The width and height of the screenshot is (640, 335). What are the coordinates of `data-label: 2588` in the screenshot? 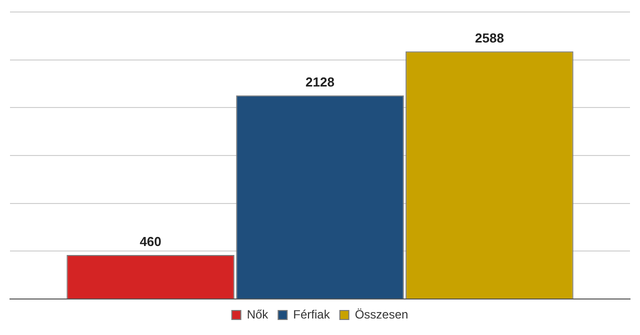 It's located at (489, 38).